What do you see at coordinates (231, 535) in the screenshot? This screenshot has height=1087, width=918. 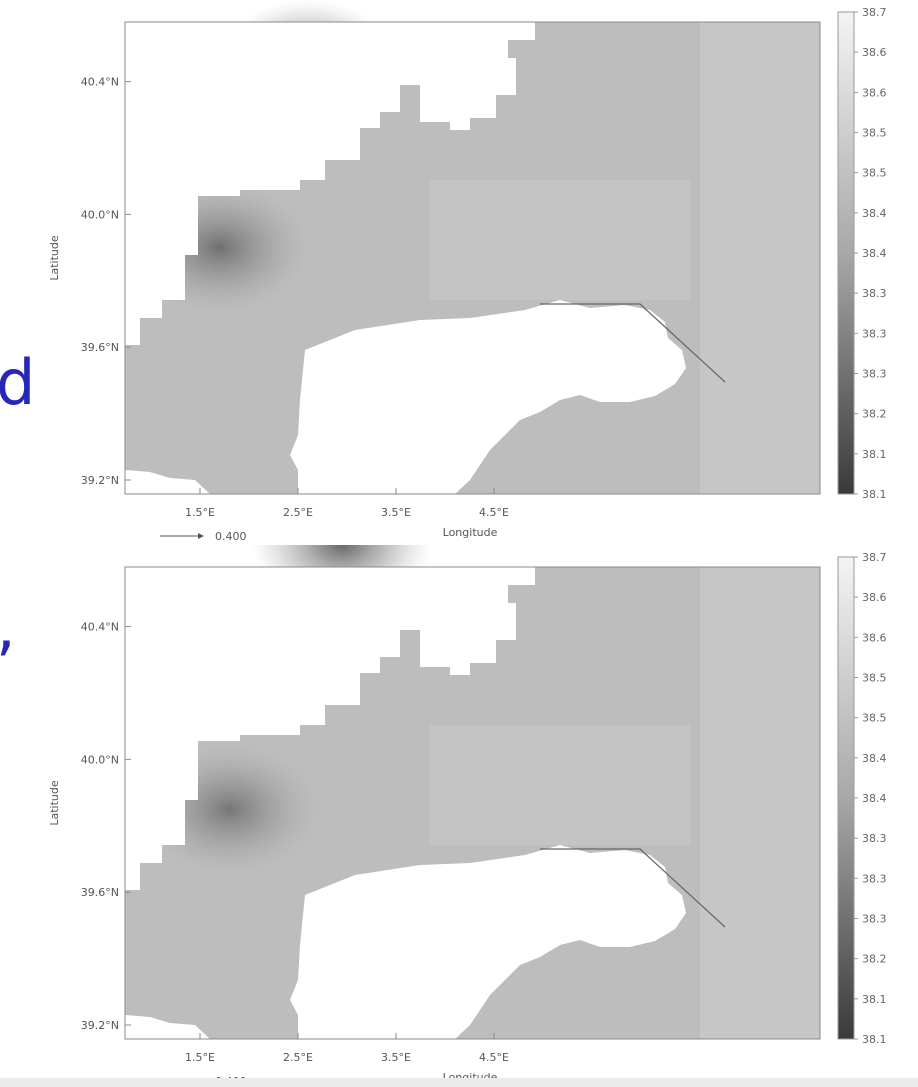 I see `vector-scale-label: 0.400` at bounding box center [231, 535].